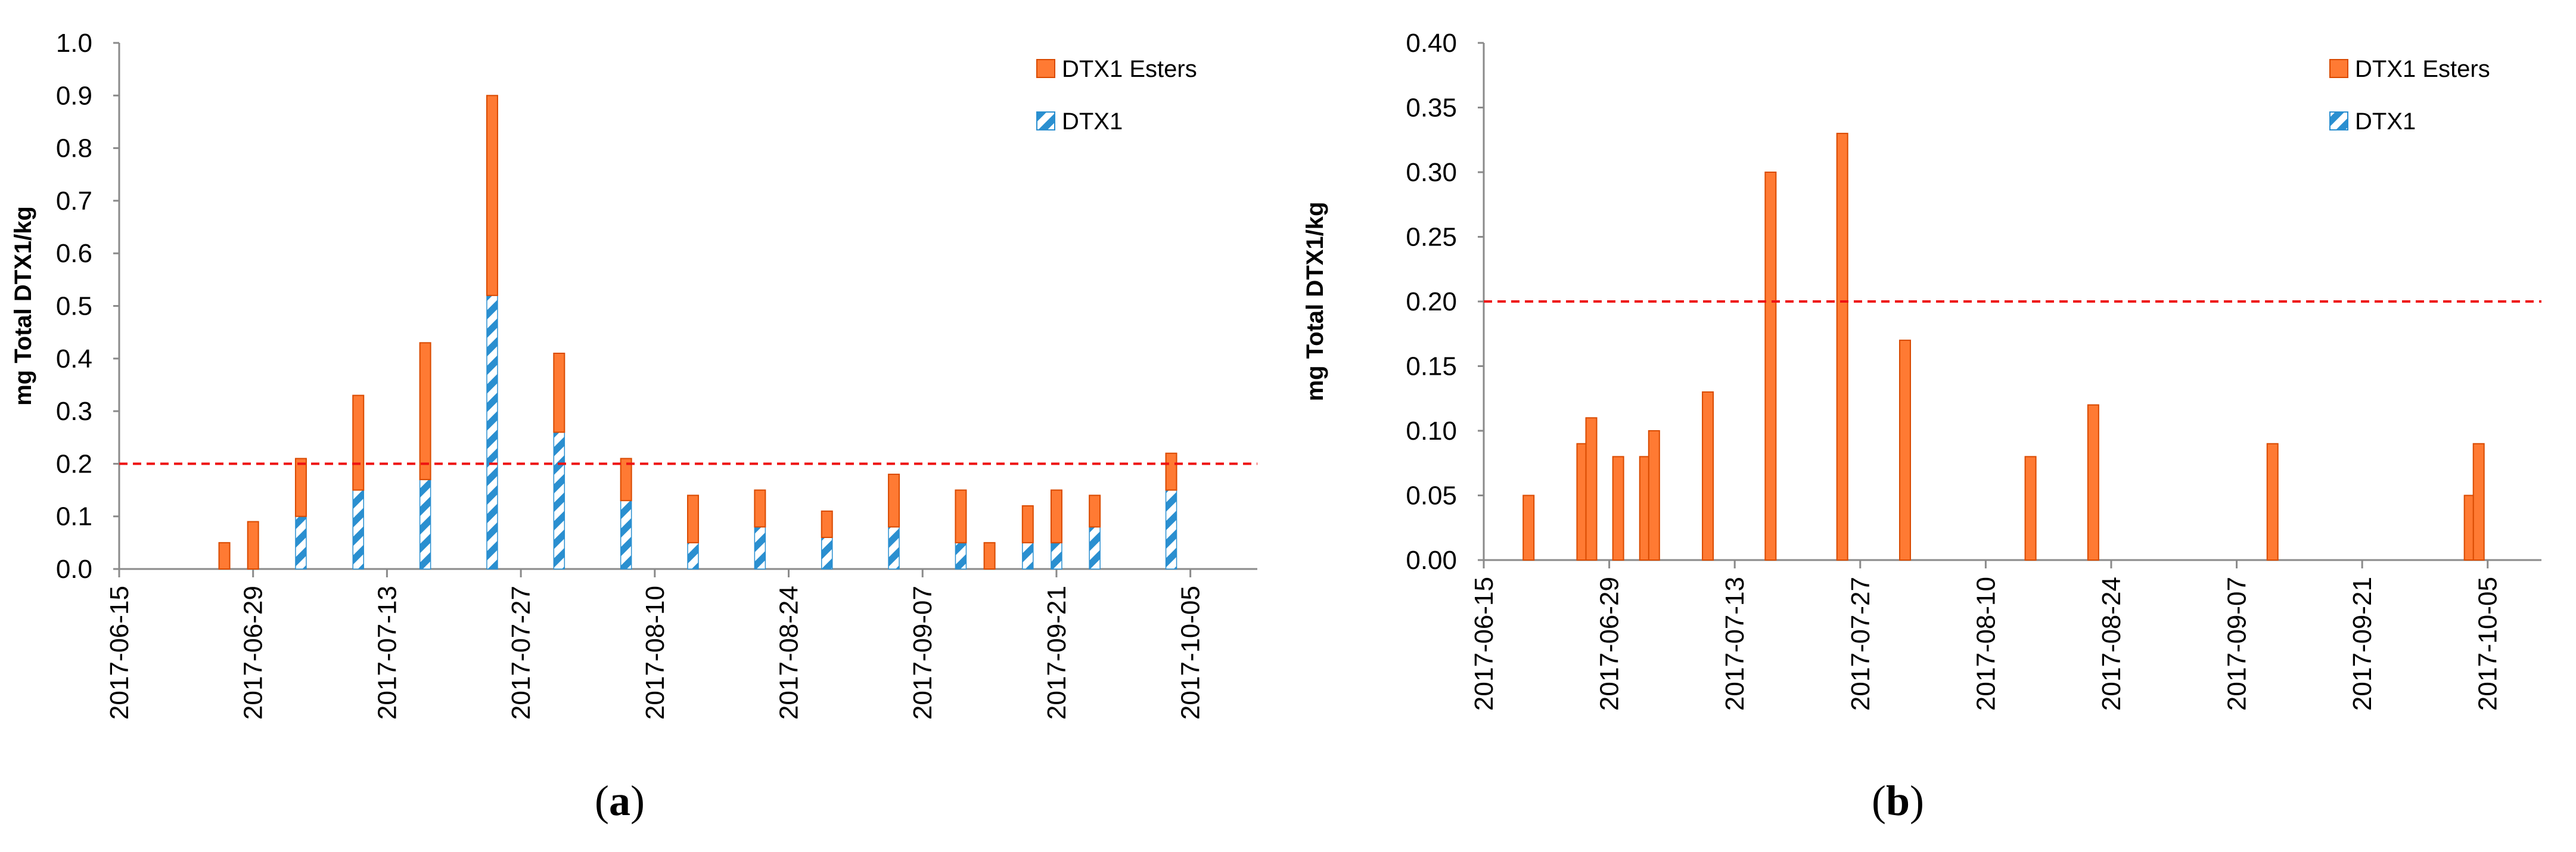 This screenshot has width=2576, height=852. I want to click on y-tick-label: 0.4, so click(74, 359).